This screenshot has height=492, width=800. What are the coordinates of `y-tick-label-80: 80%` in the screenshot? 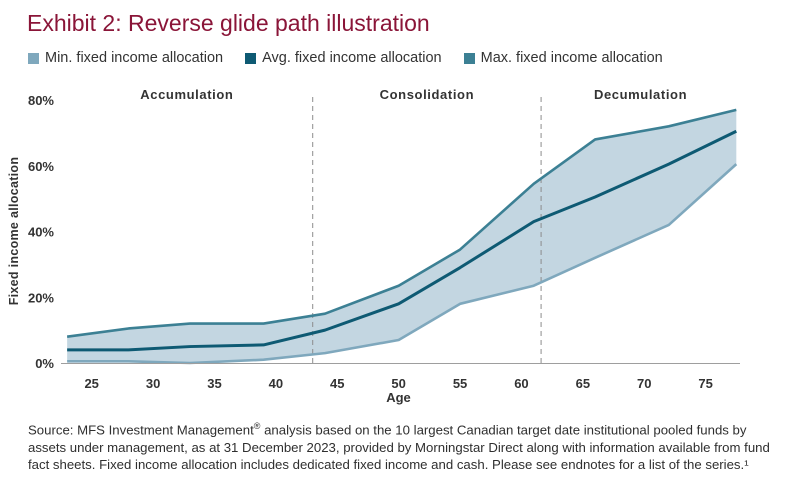 It's located at (41, 100).